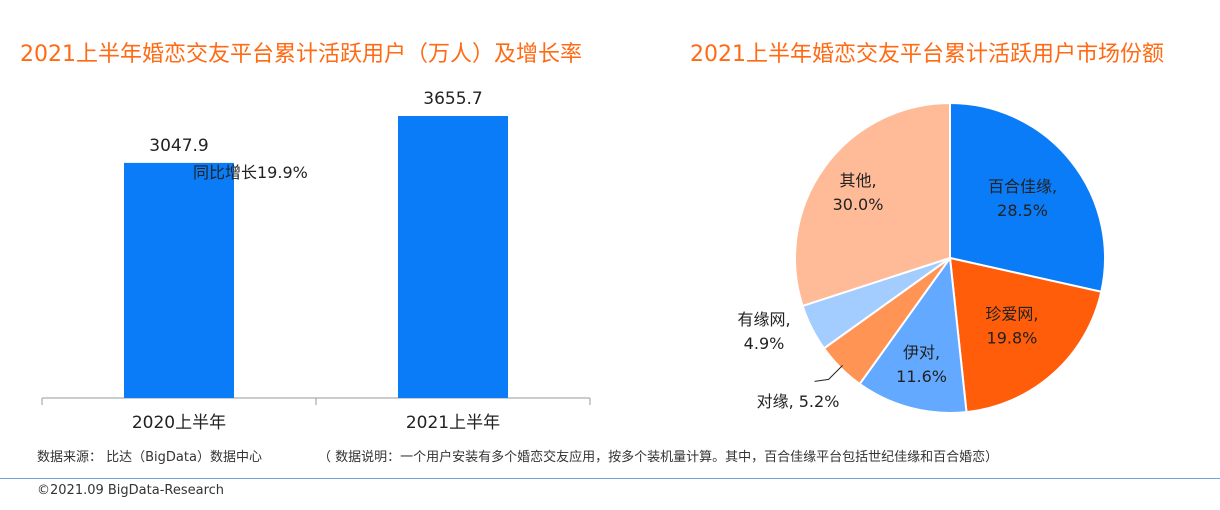  I want to click on pie-label-name: 其他,, so click(857, 180).